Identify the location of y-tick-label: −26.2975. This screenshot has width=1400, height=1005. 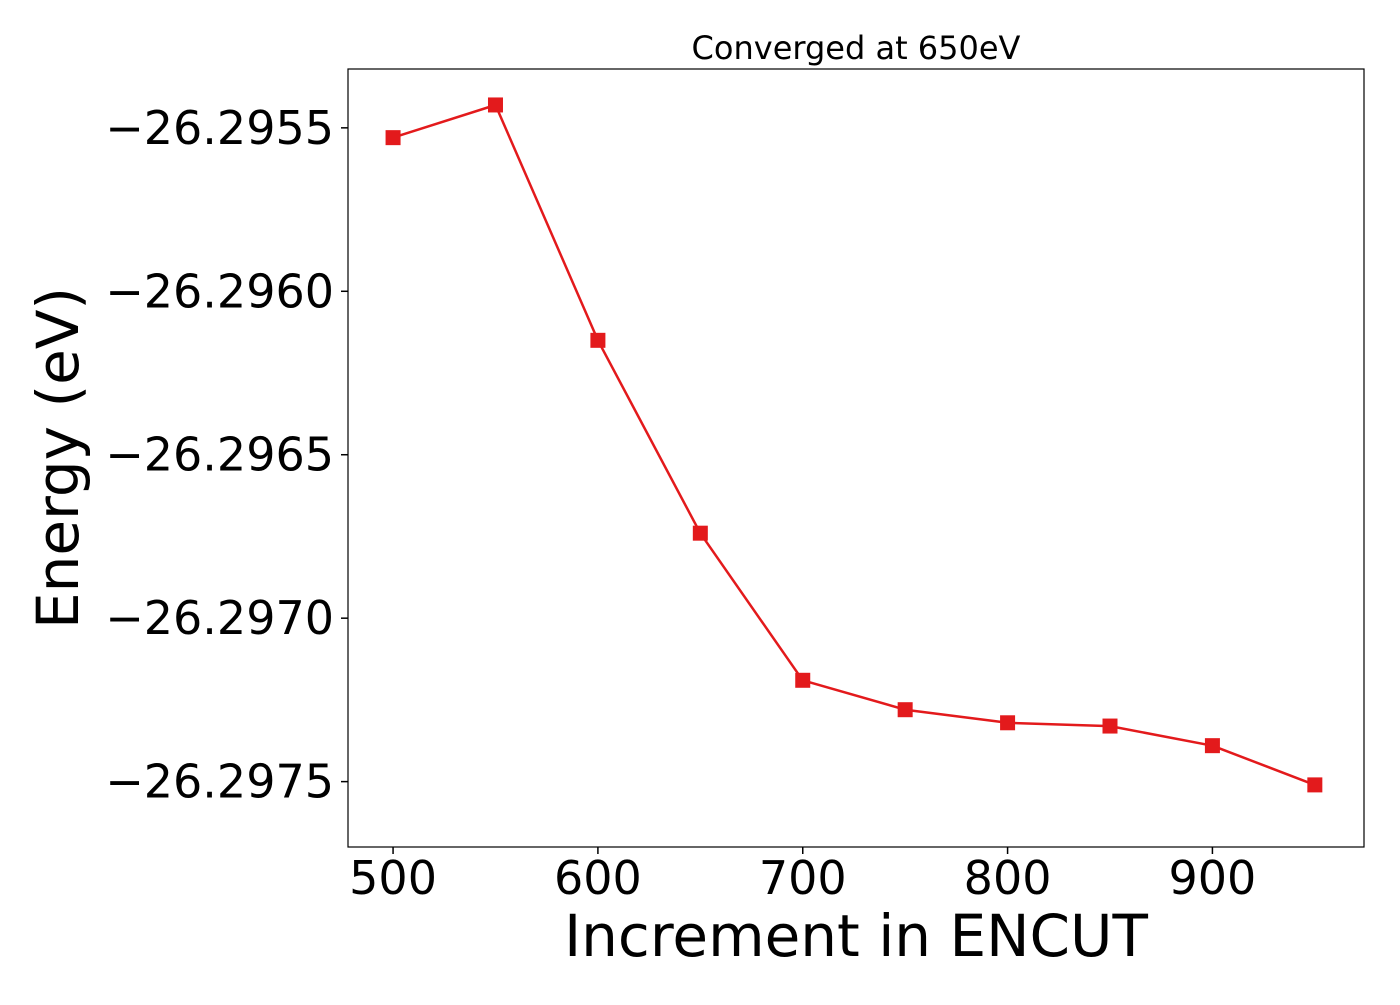
(219, 782).